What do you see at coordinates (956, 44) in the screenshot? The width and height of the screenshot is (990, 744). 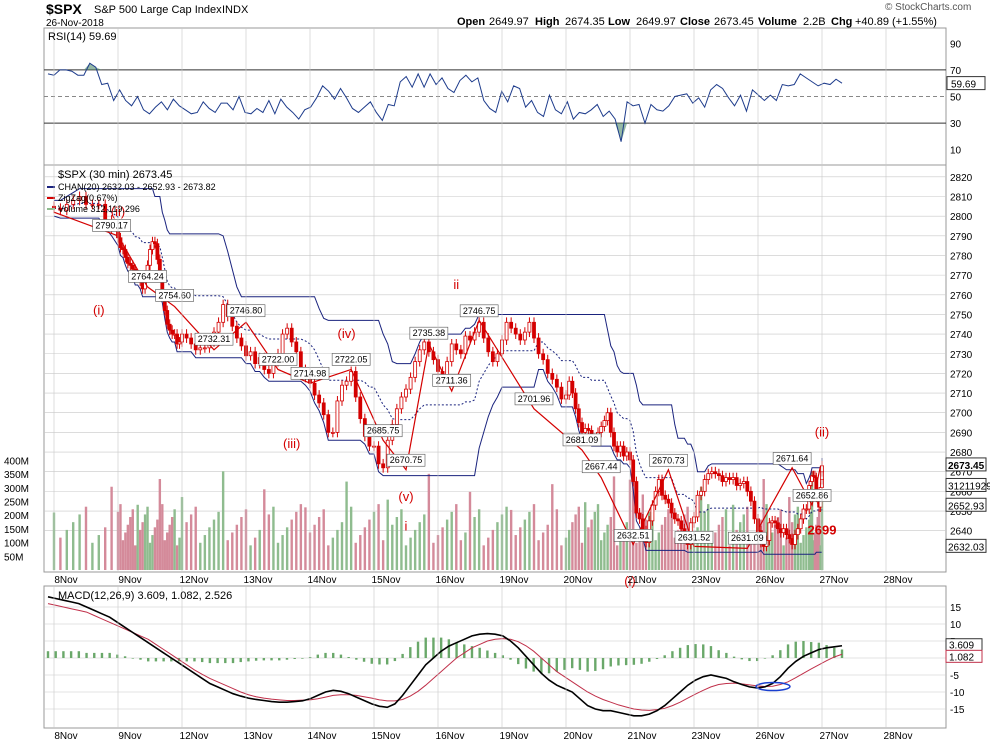 I see `rsi-tick-label: 90` at bounding box center [956, 44].